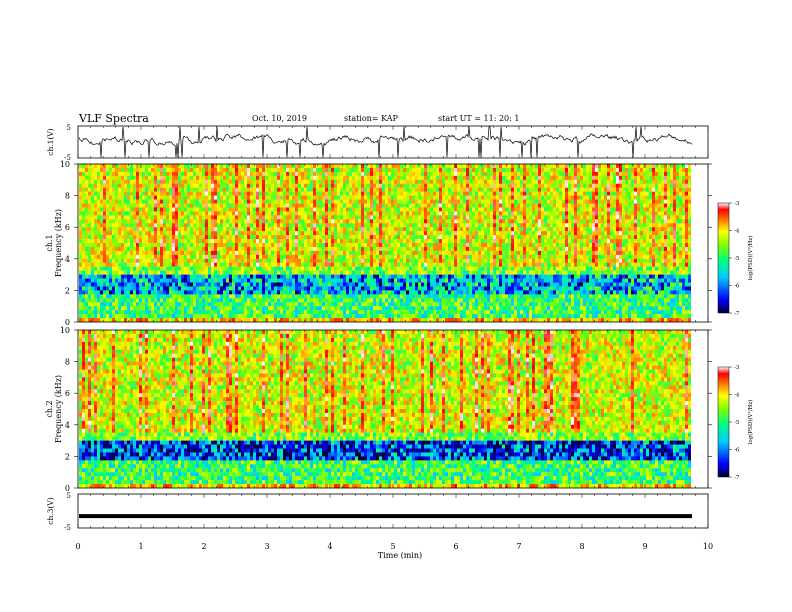 The image size is (792, 612). Describe the element at coordinates (518, 546) in the screenshot. I see `time-tick-label-7: 7` at that location.